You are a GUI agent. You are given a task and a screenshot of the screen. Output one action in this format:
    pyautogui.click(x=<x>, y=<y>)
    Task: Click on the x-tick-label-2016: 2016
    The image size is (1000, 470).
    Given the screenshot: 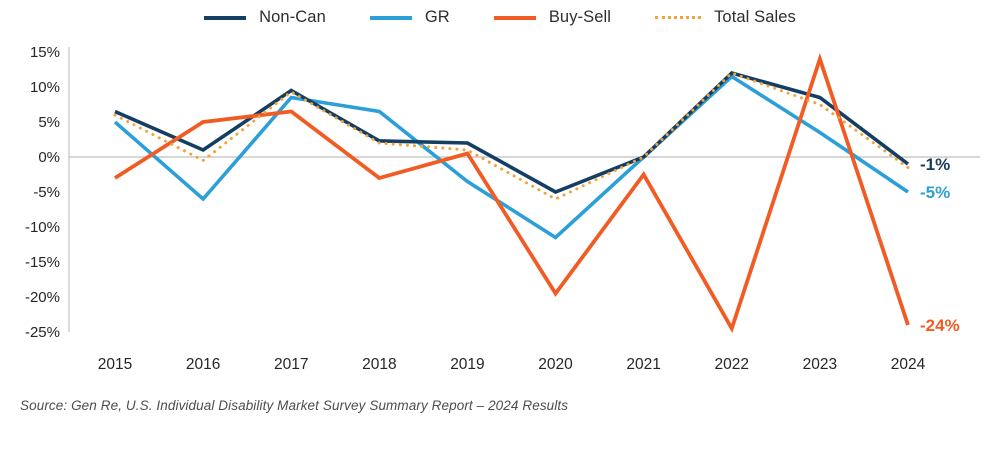 What is the action you would take?
    pyautogui.click(x=203, y=364)
    